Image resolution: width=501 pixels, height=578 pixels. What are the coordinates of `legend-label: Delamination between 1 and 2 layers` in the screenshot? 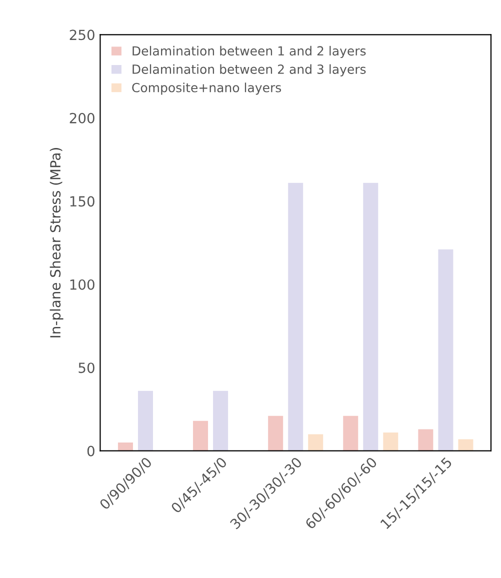 It's located at (249, 52).